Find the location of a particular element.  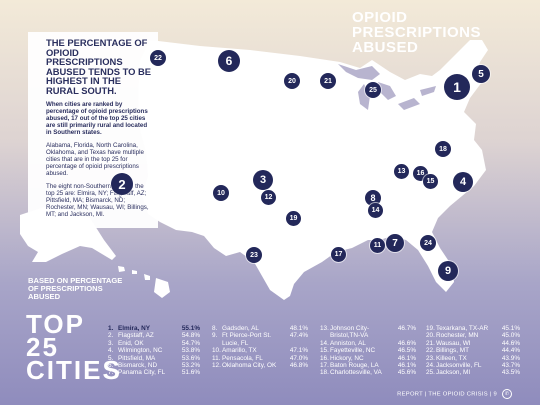

marker-24: 24 is located at coordinates (428, 243).